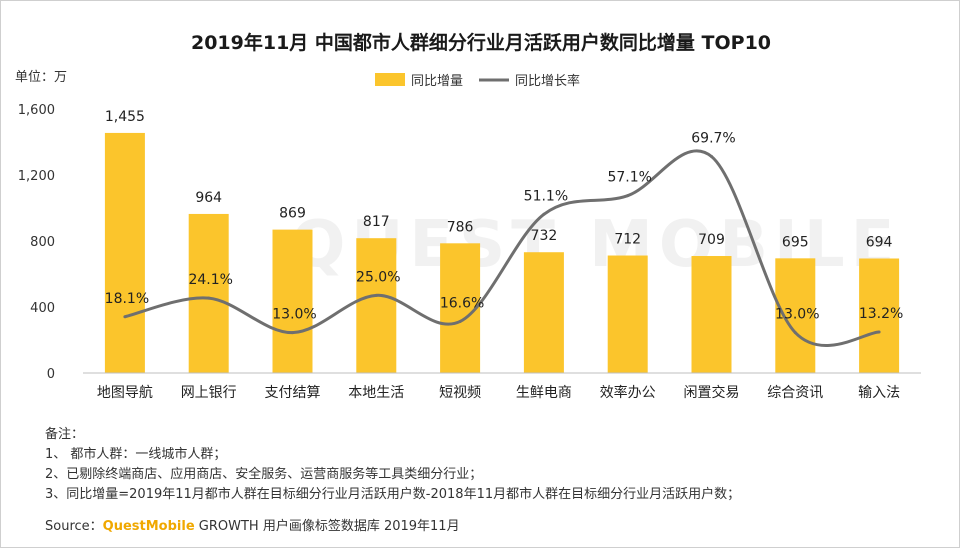 The image size is (960, 549). I want to click on bar-value-label: 732, so click(544, 236).